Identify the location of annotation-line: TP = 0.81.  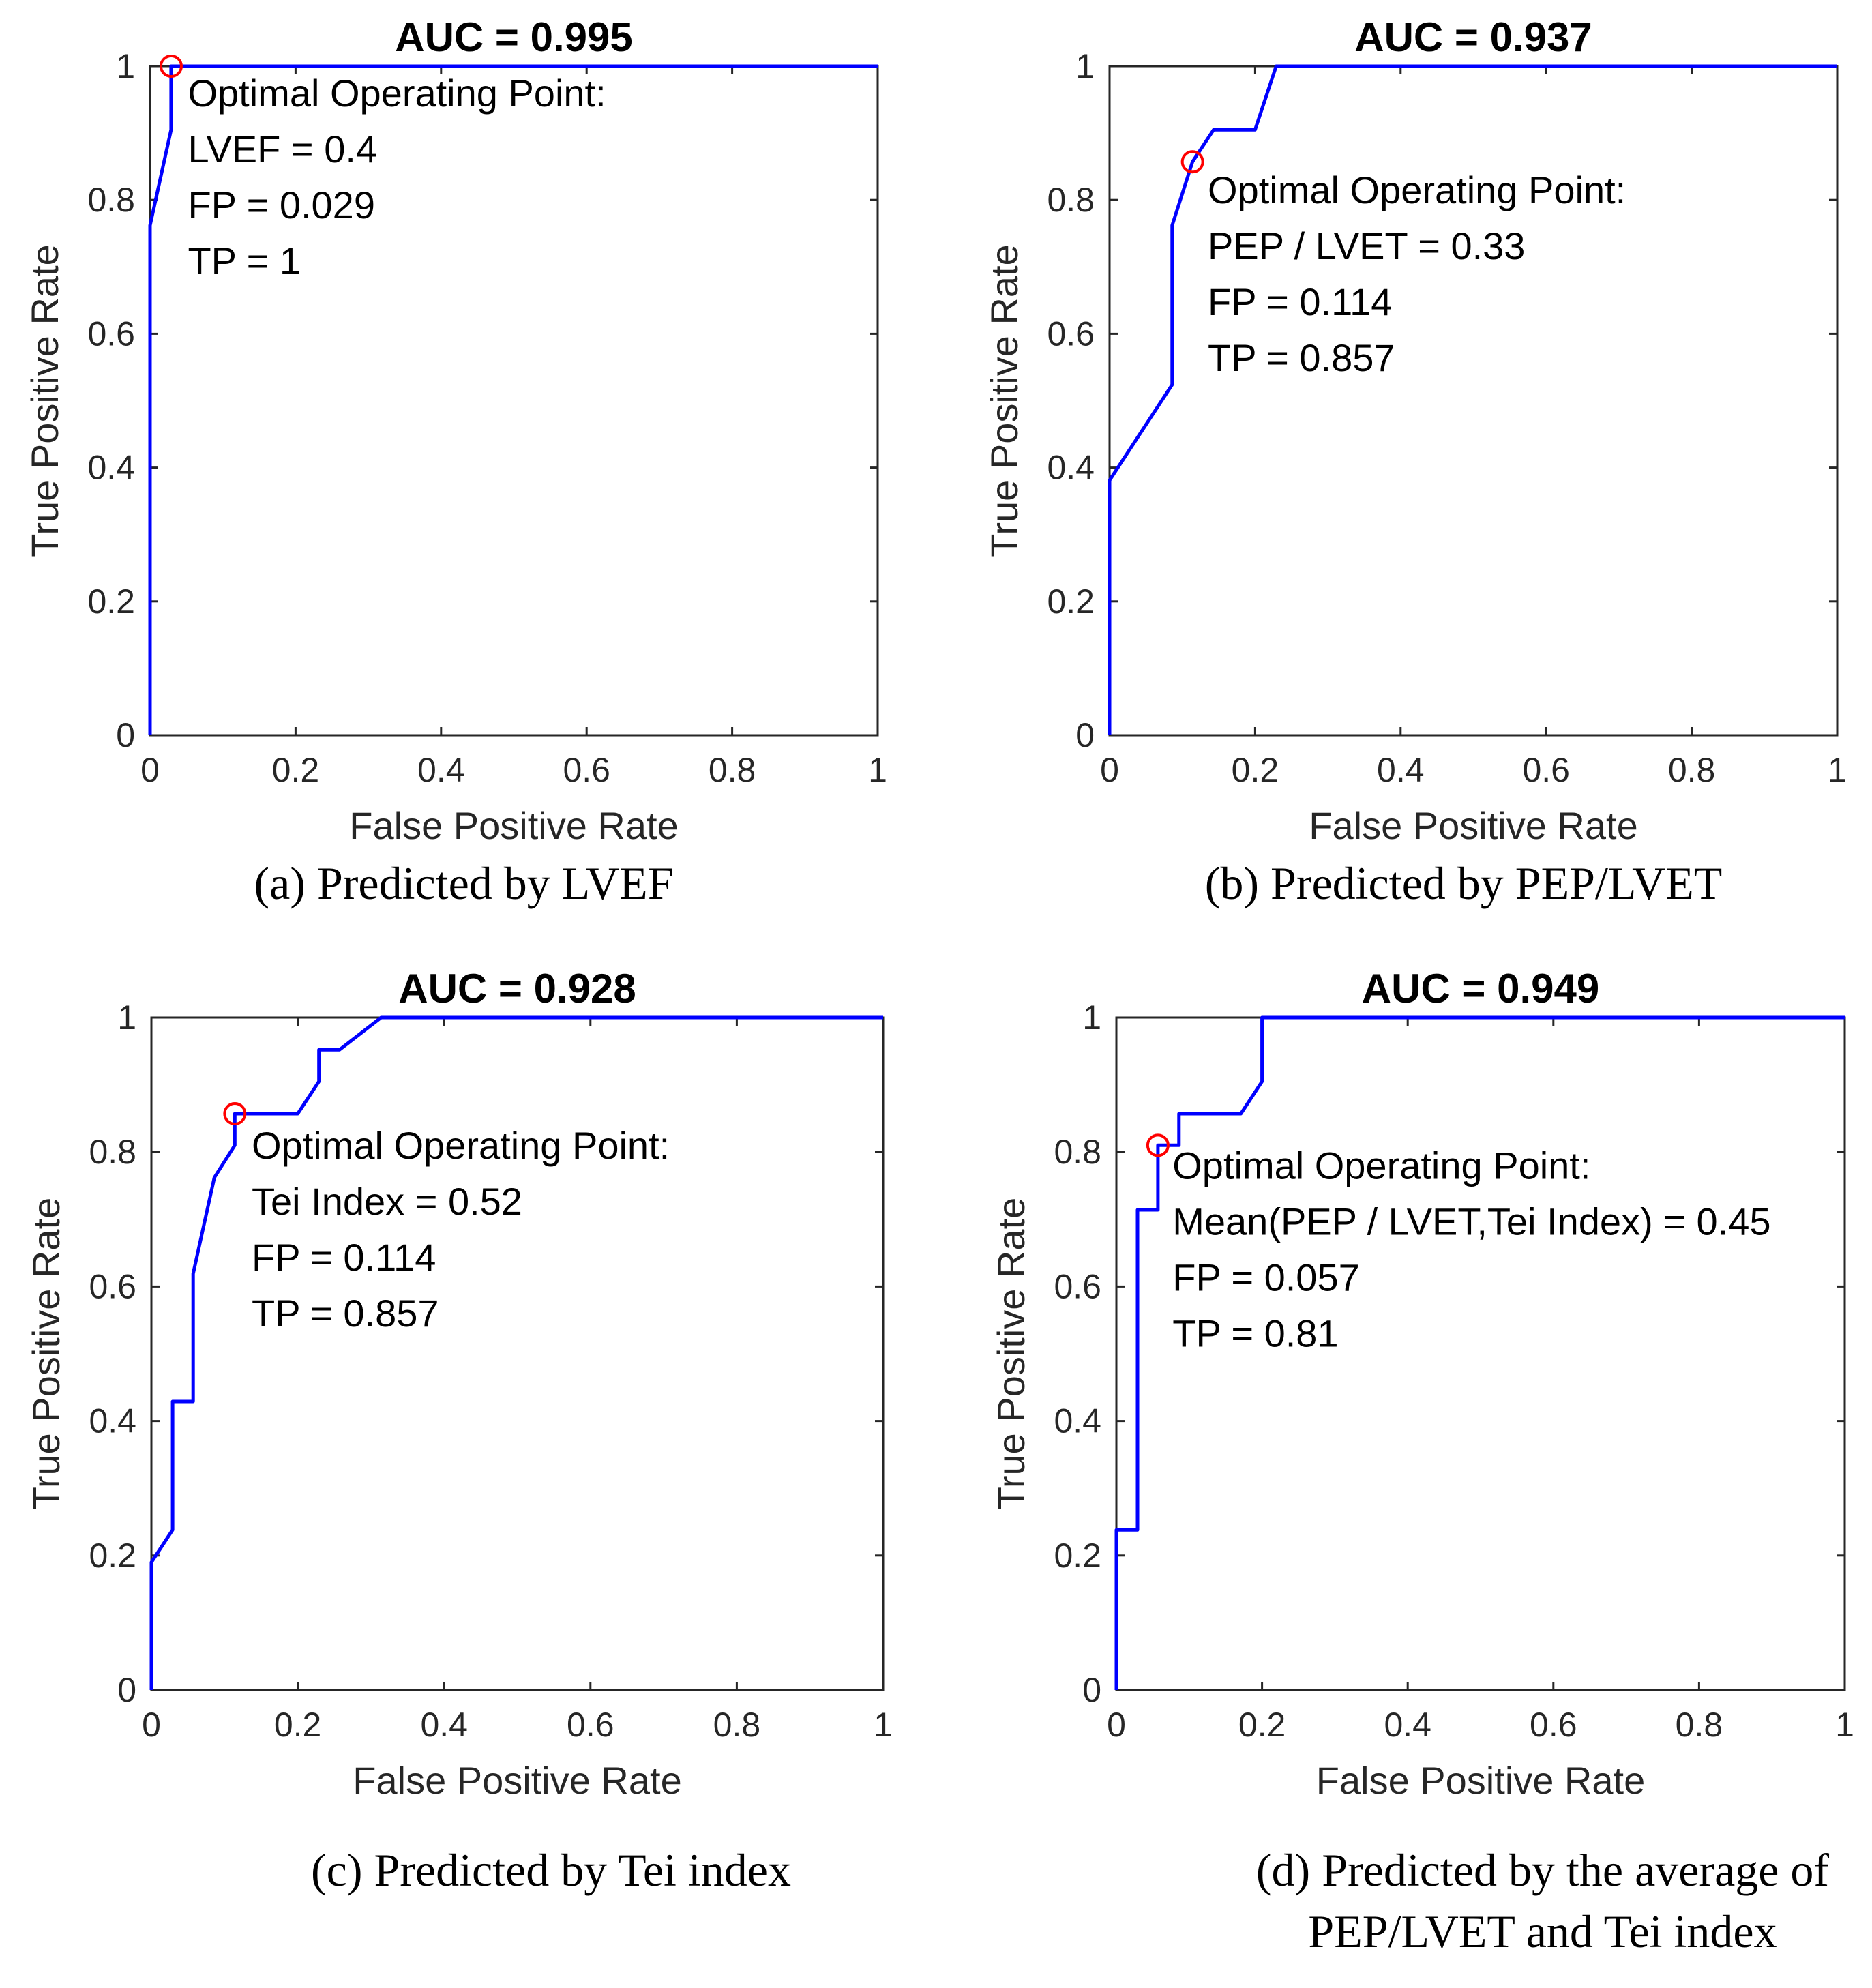
(1255, 1334).